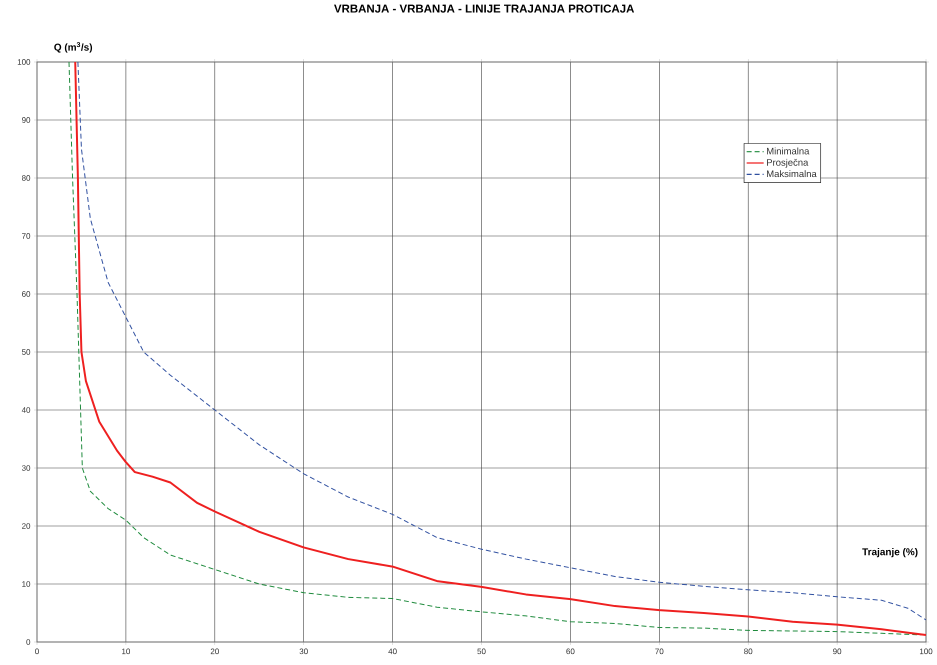 This screenshot has height=665, width=937. What do you see at coordinates (890, 553) in the screenshot?
I see `x-axis-title: Trajanje (%)` at bounding box center [890, 553].